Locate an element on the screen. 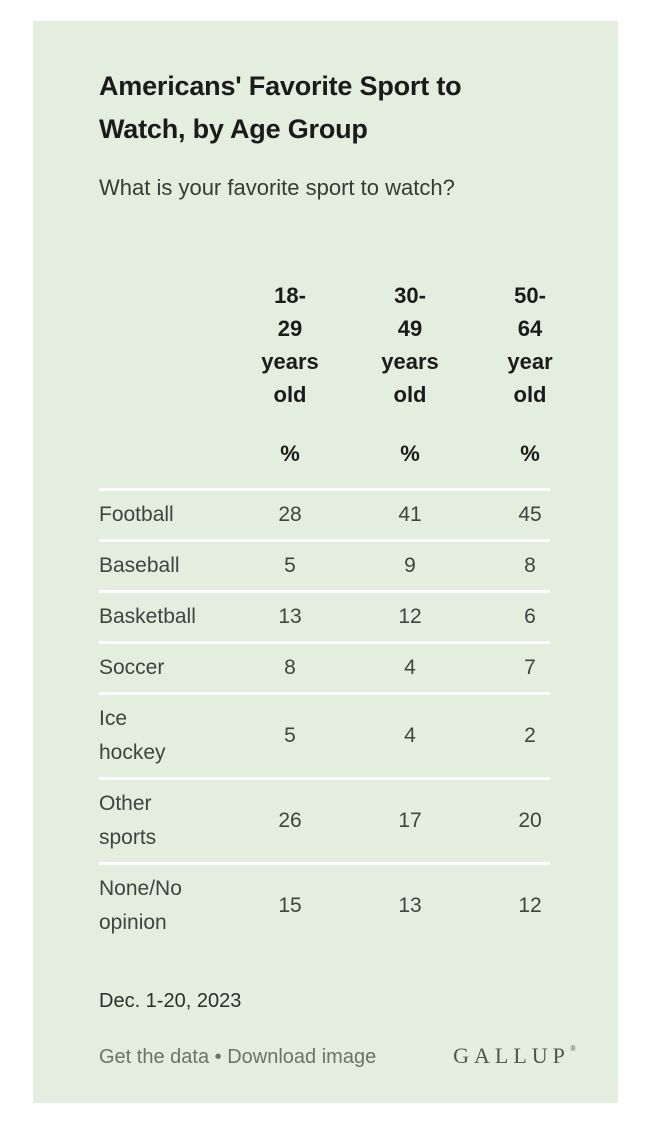 Image resolution: width=650 pixels, height=1127 pixels. chart-subtitle: What is your favorite sport to watch? is located at coordinates (277, 187).